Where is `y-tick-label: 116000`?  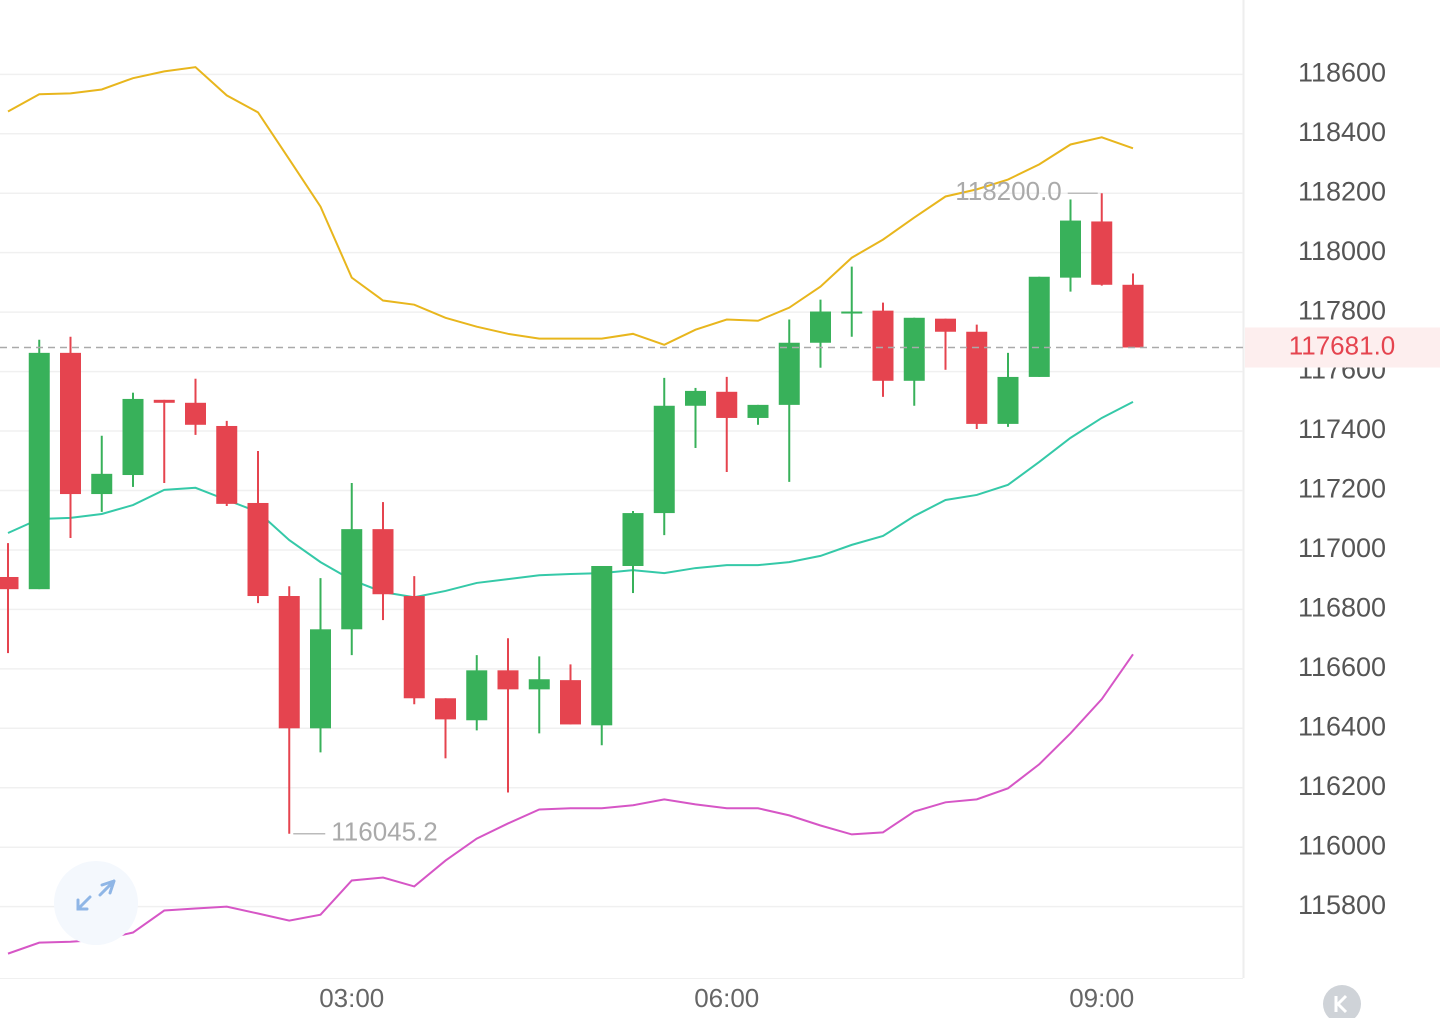
y-tick-label: 116000 is located at coordinates (1342, 845).